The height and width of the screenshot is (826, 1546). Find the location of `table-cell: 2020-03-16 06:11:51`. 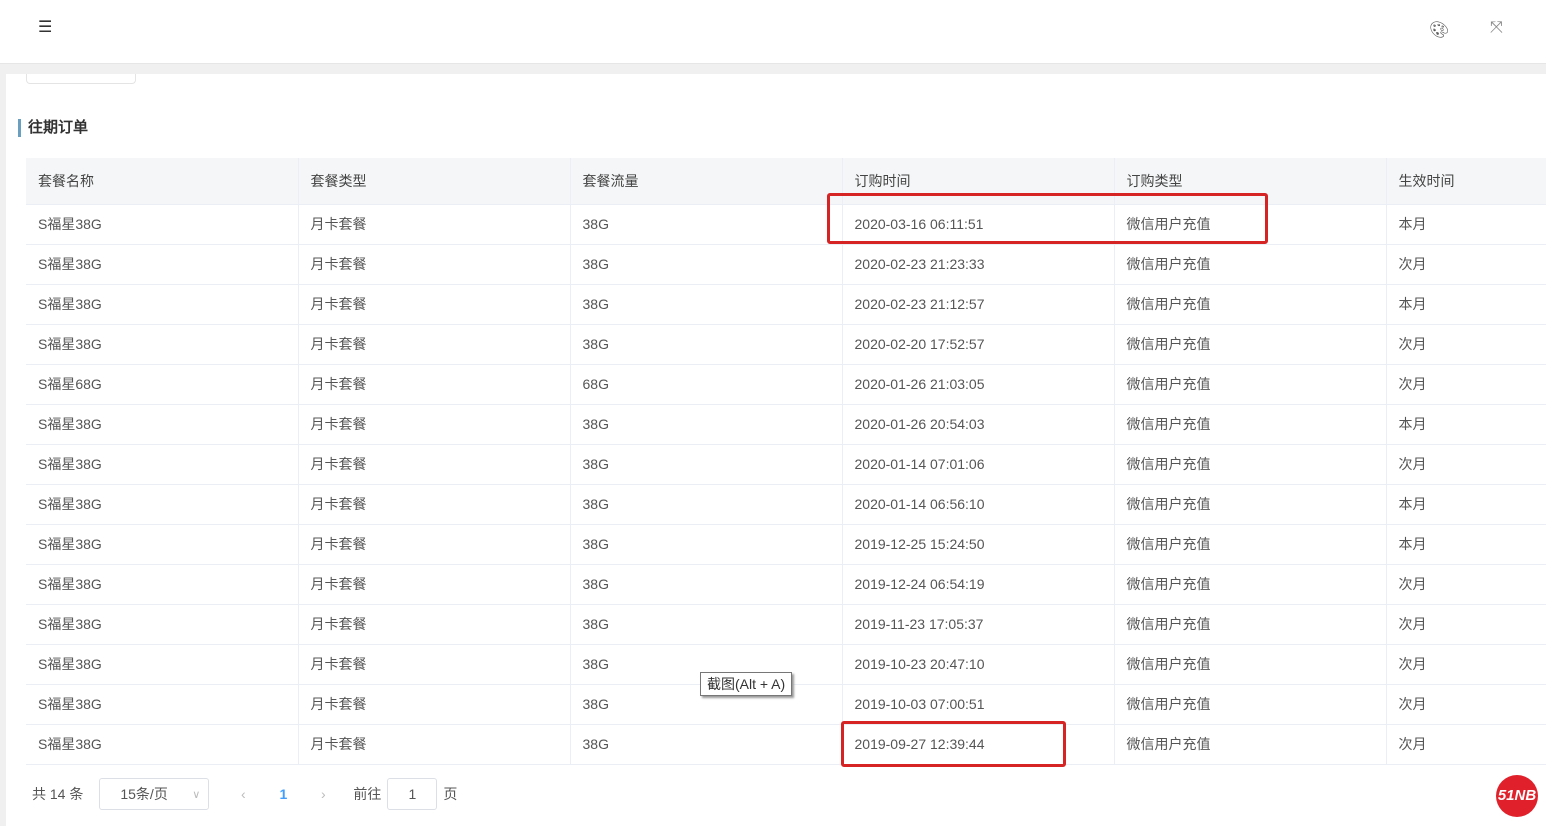

table-cell: 2020-03-16 06:11:51 is located at coordinates (978, 224).